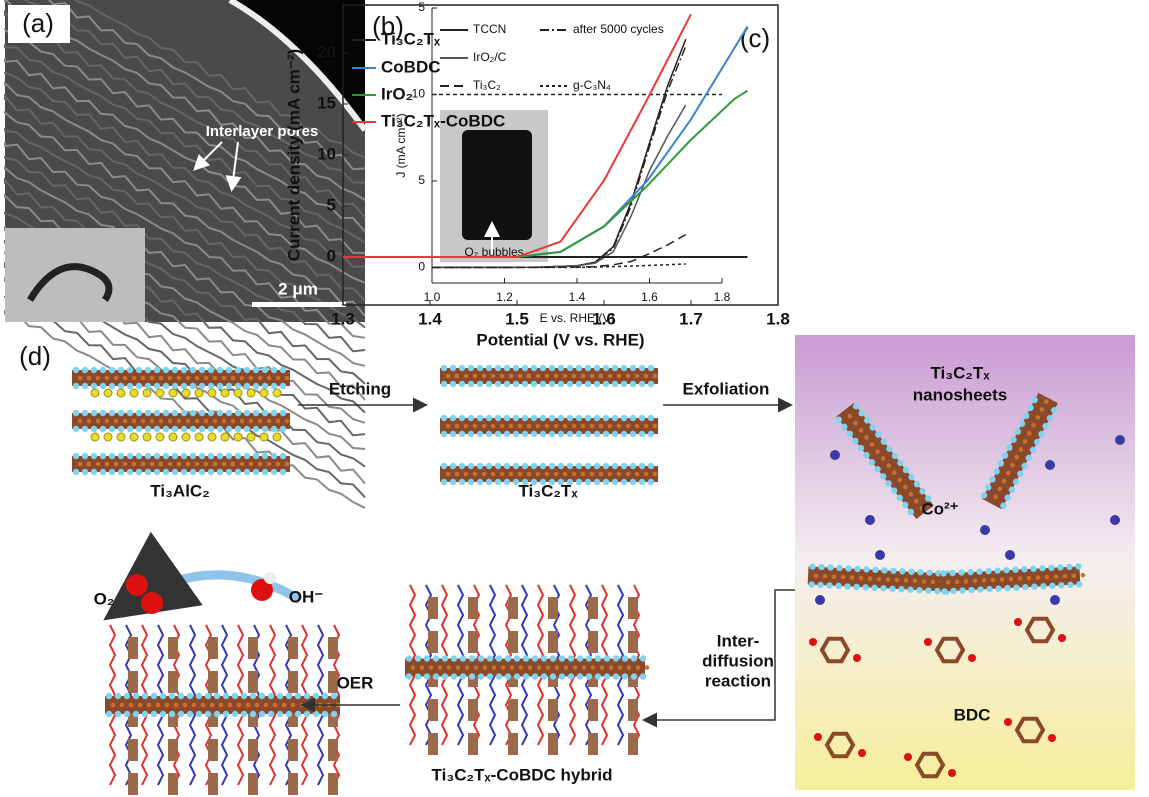 The height and width of the screenshot is (797, 1149). What do you see at coordinates (293, 155) in the screenshot?
I see `y-axis-label: Current density (mA cm⁻²)` at bounding box center [293, 155].